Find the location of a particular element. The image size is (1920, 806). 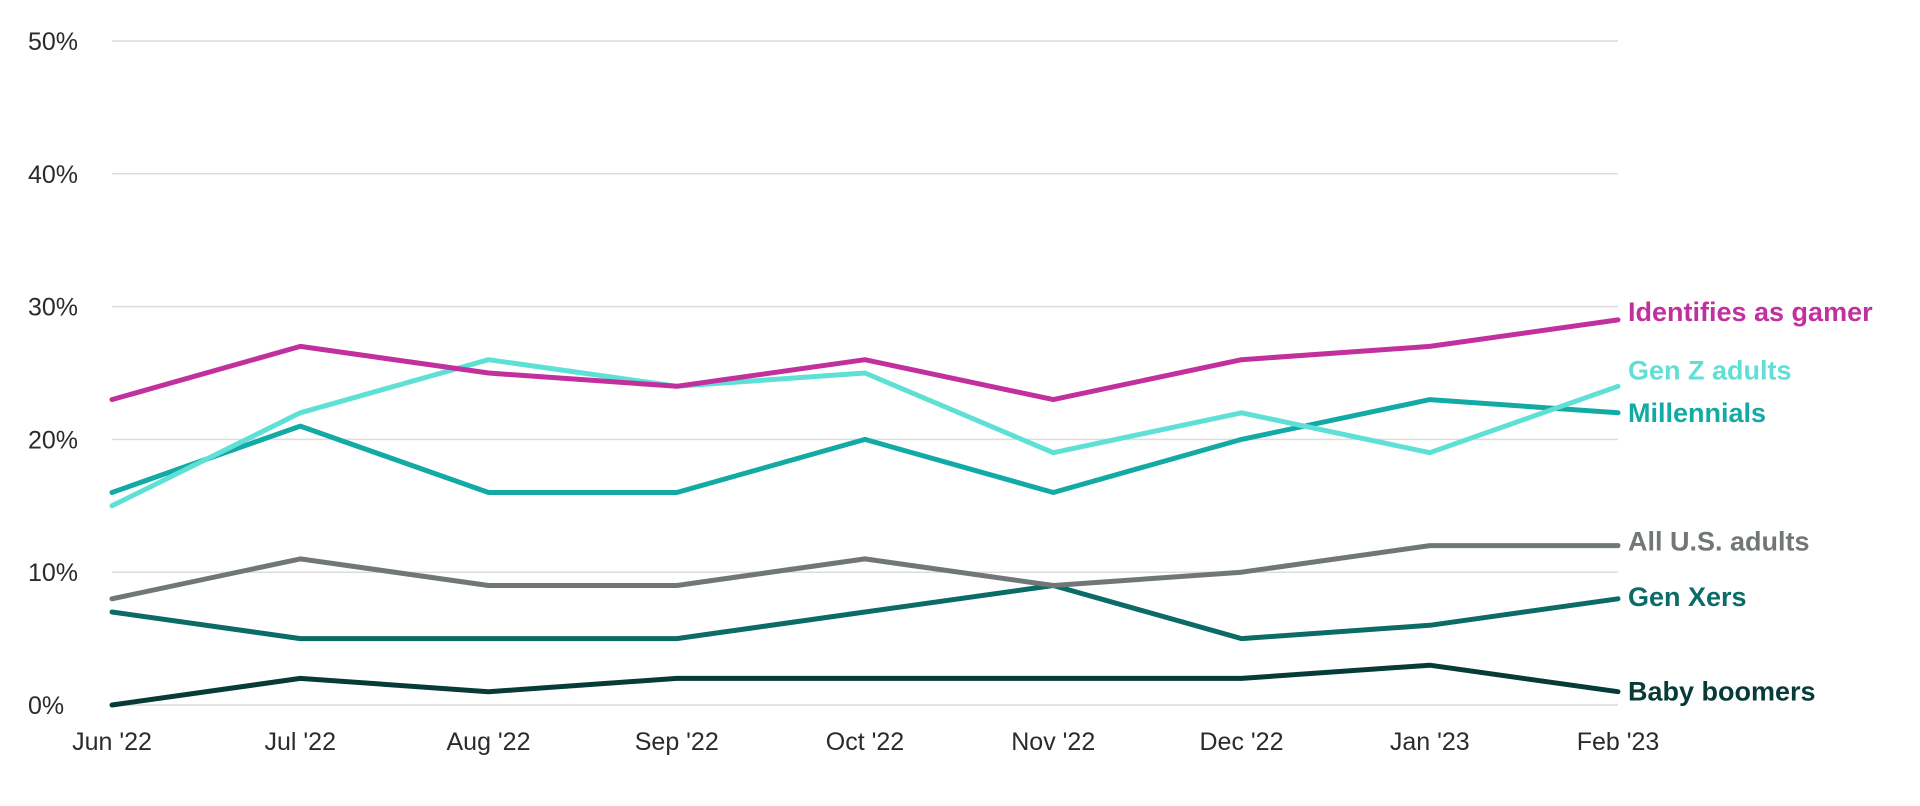

series-label-identifies-as-gamer: Identifies as gamer is located at coordinates (1750, 312).